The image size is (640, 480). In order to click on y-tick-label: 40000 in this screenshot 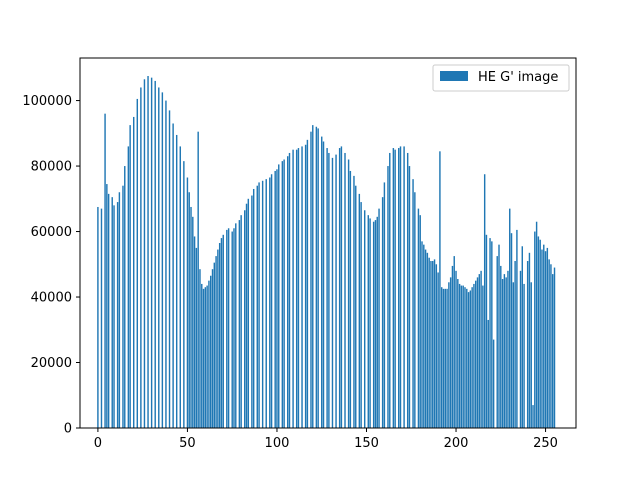, I will do `click(51, 298)`.